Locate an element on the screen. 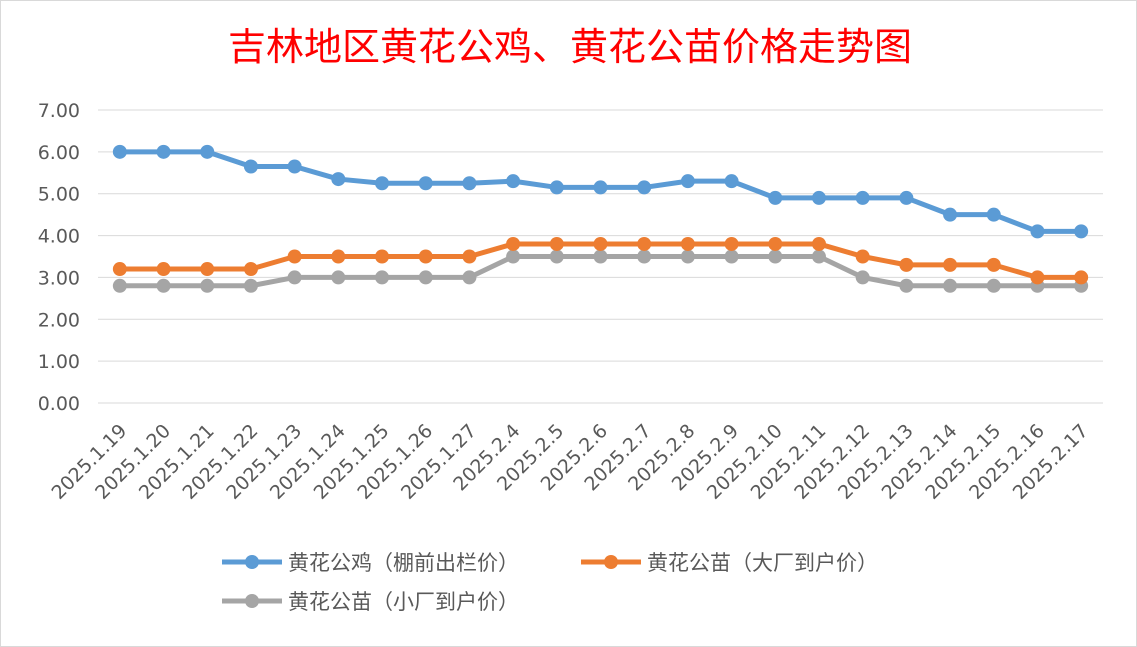  y-tick-label: 2.00 is located at coordinates (59, 320).